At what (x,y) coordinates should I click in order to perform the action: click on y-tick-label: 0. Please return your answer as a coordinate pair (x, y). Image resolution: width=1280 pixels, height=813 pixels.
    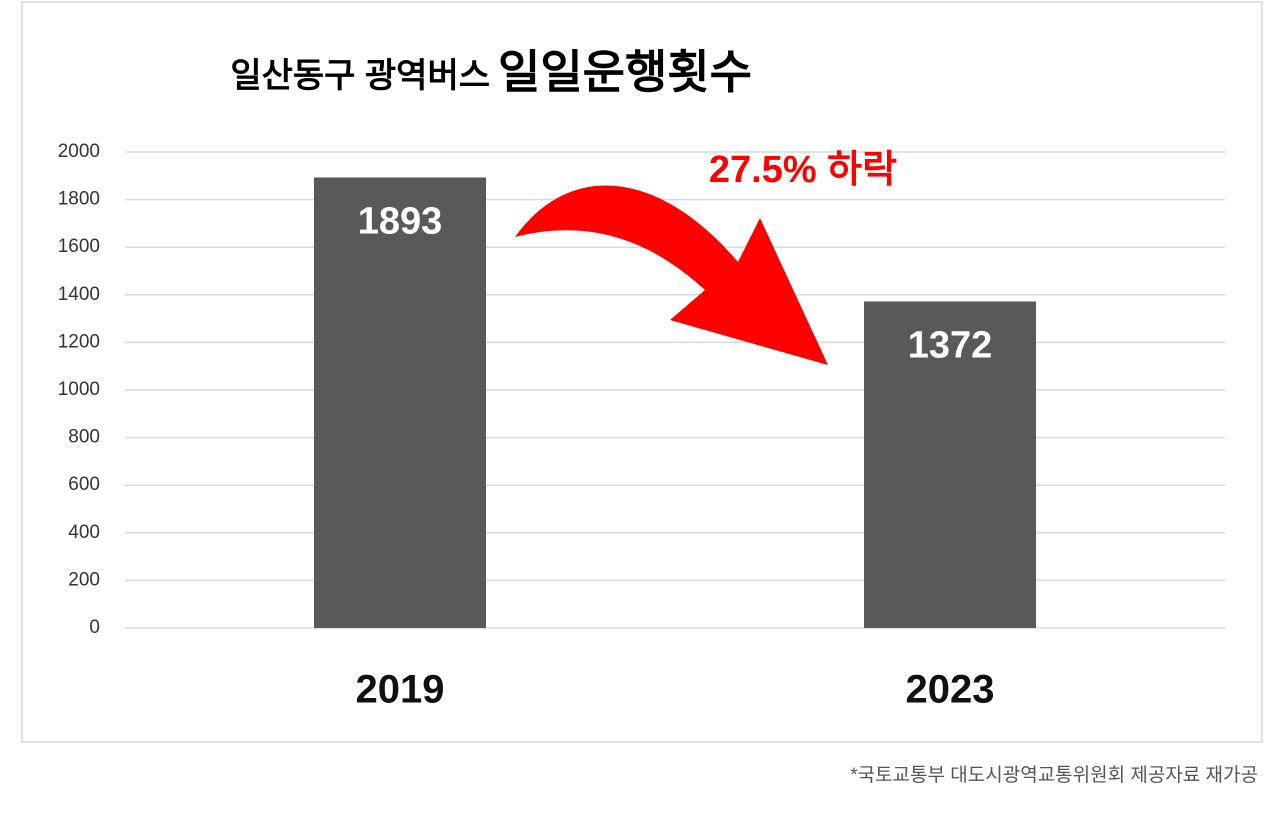
    Looking at the image, I should click on (94, 627).